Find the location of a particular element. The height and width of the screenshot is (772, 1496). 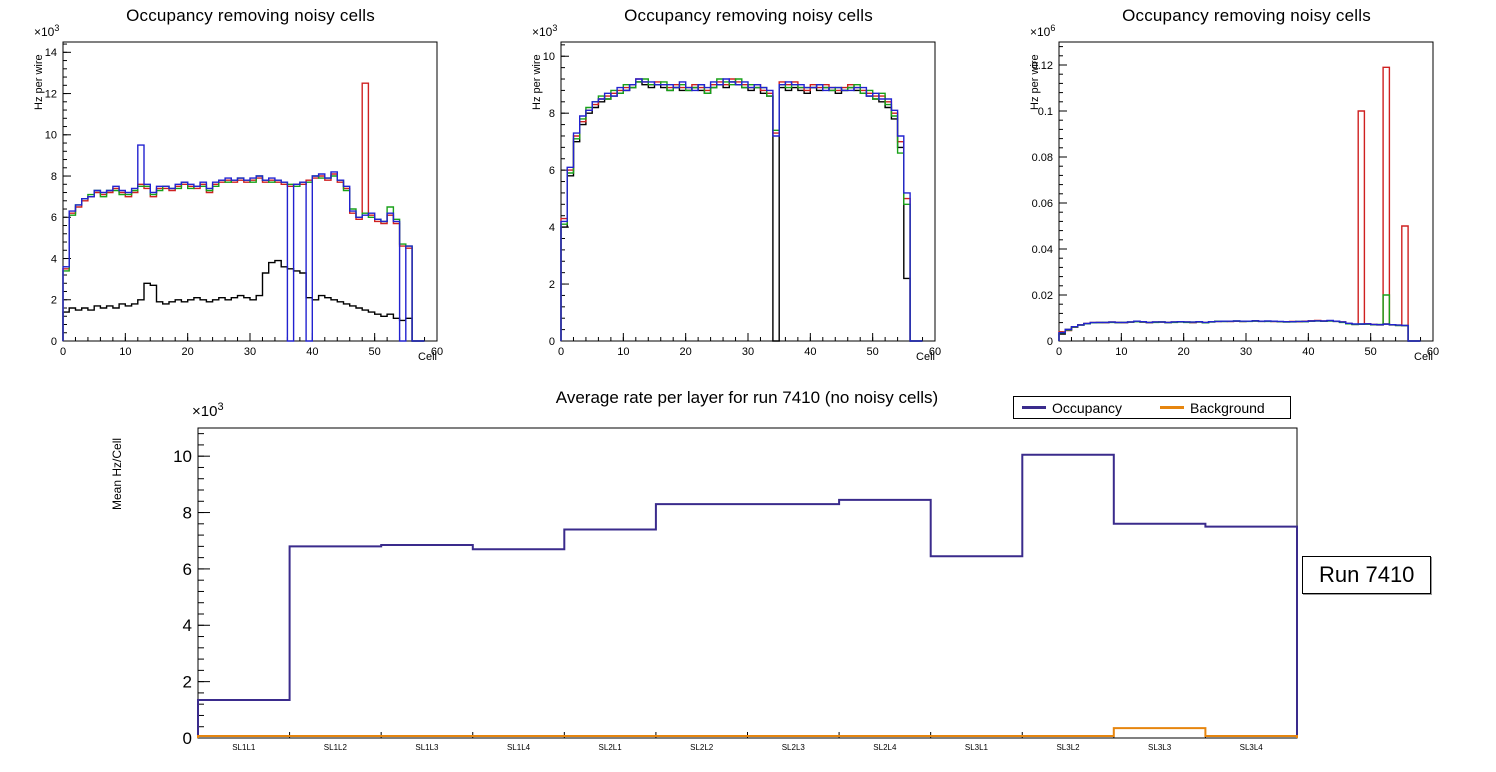

y-tick-label: 0.06 is located at coordinates (1042, 204).